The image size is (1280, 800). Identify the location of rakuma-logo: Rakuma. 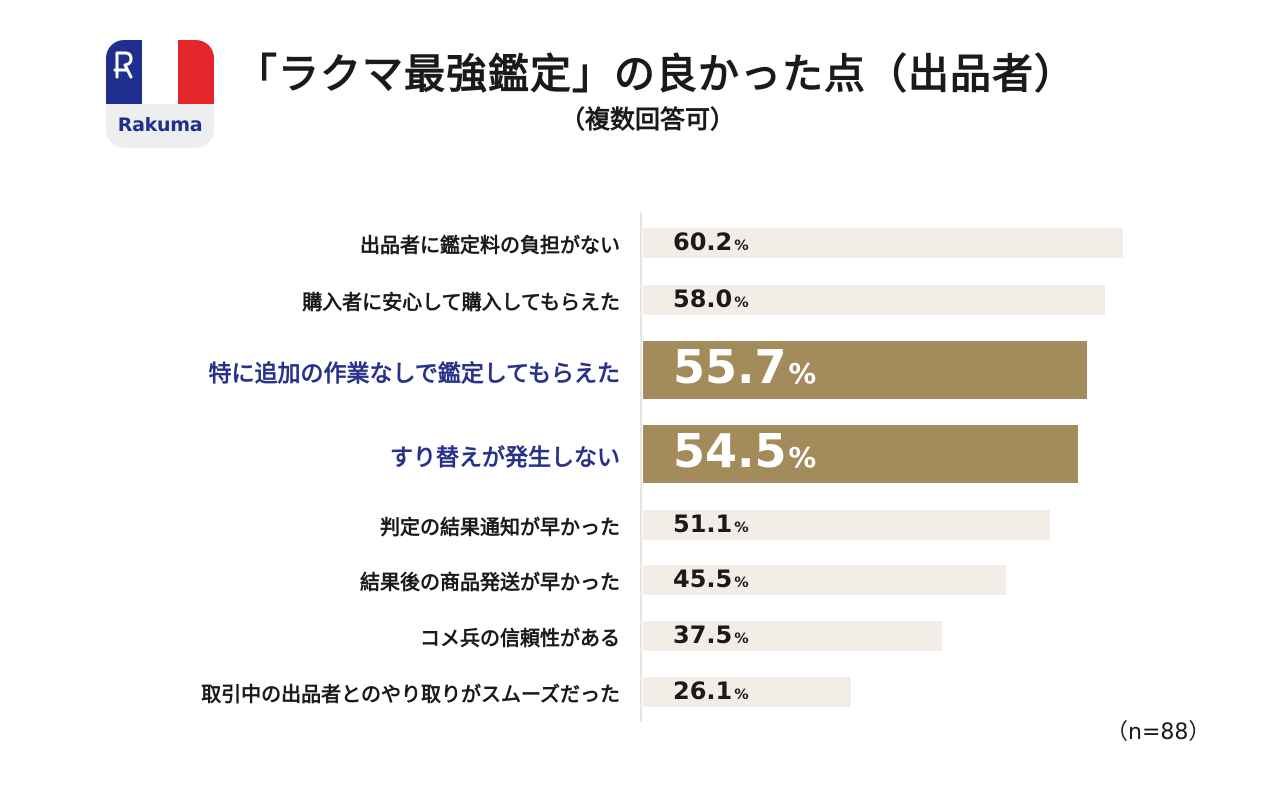
(160, 94).